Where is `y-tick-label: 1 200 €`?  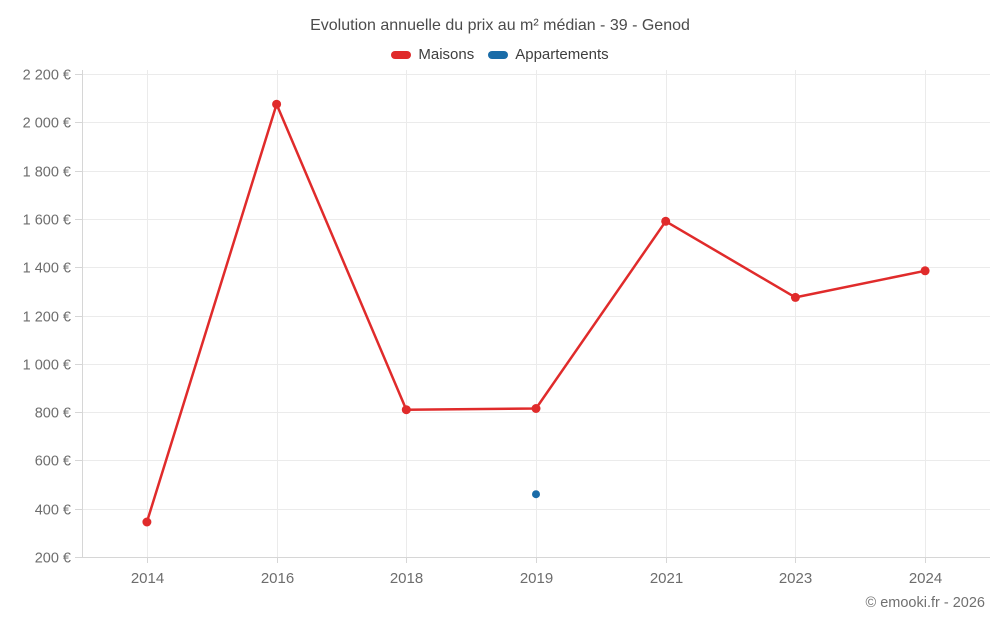 y-tick-label: 1 200 € is located at coordinates (47, 318).